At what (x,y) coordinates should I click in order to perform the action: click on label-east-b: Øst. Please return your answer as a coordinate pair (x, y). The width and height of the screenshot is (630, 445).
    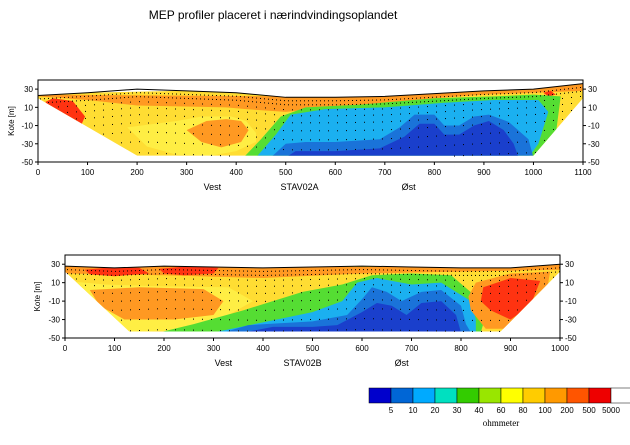
    Looking at the image, I should click on (402, 363).